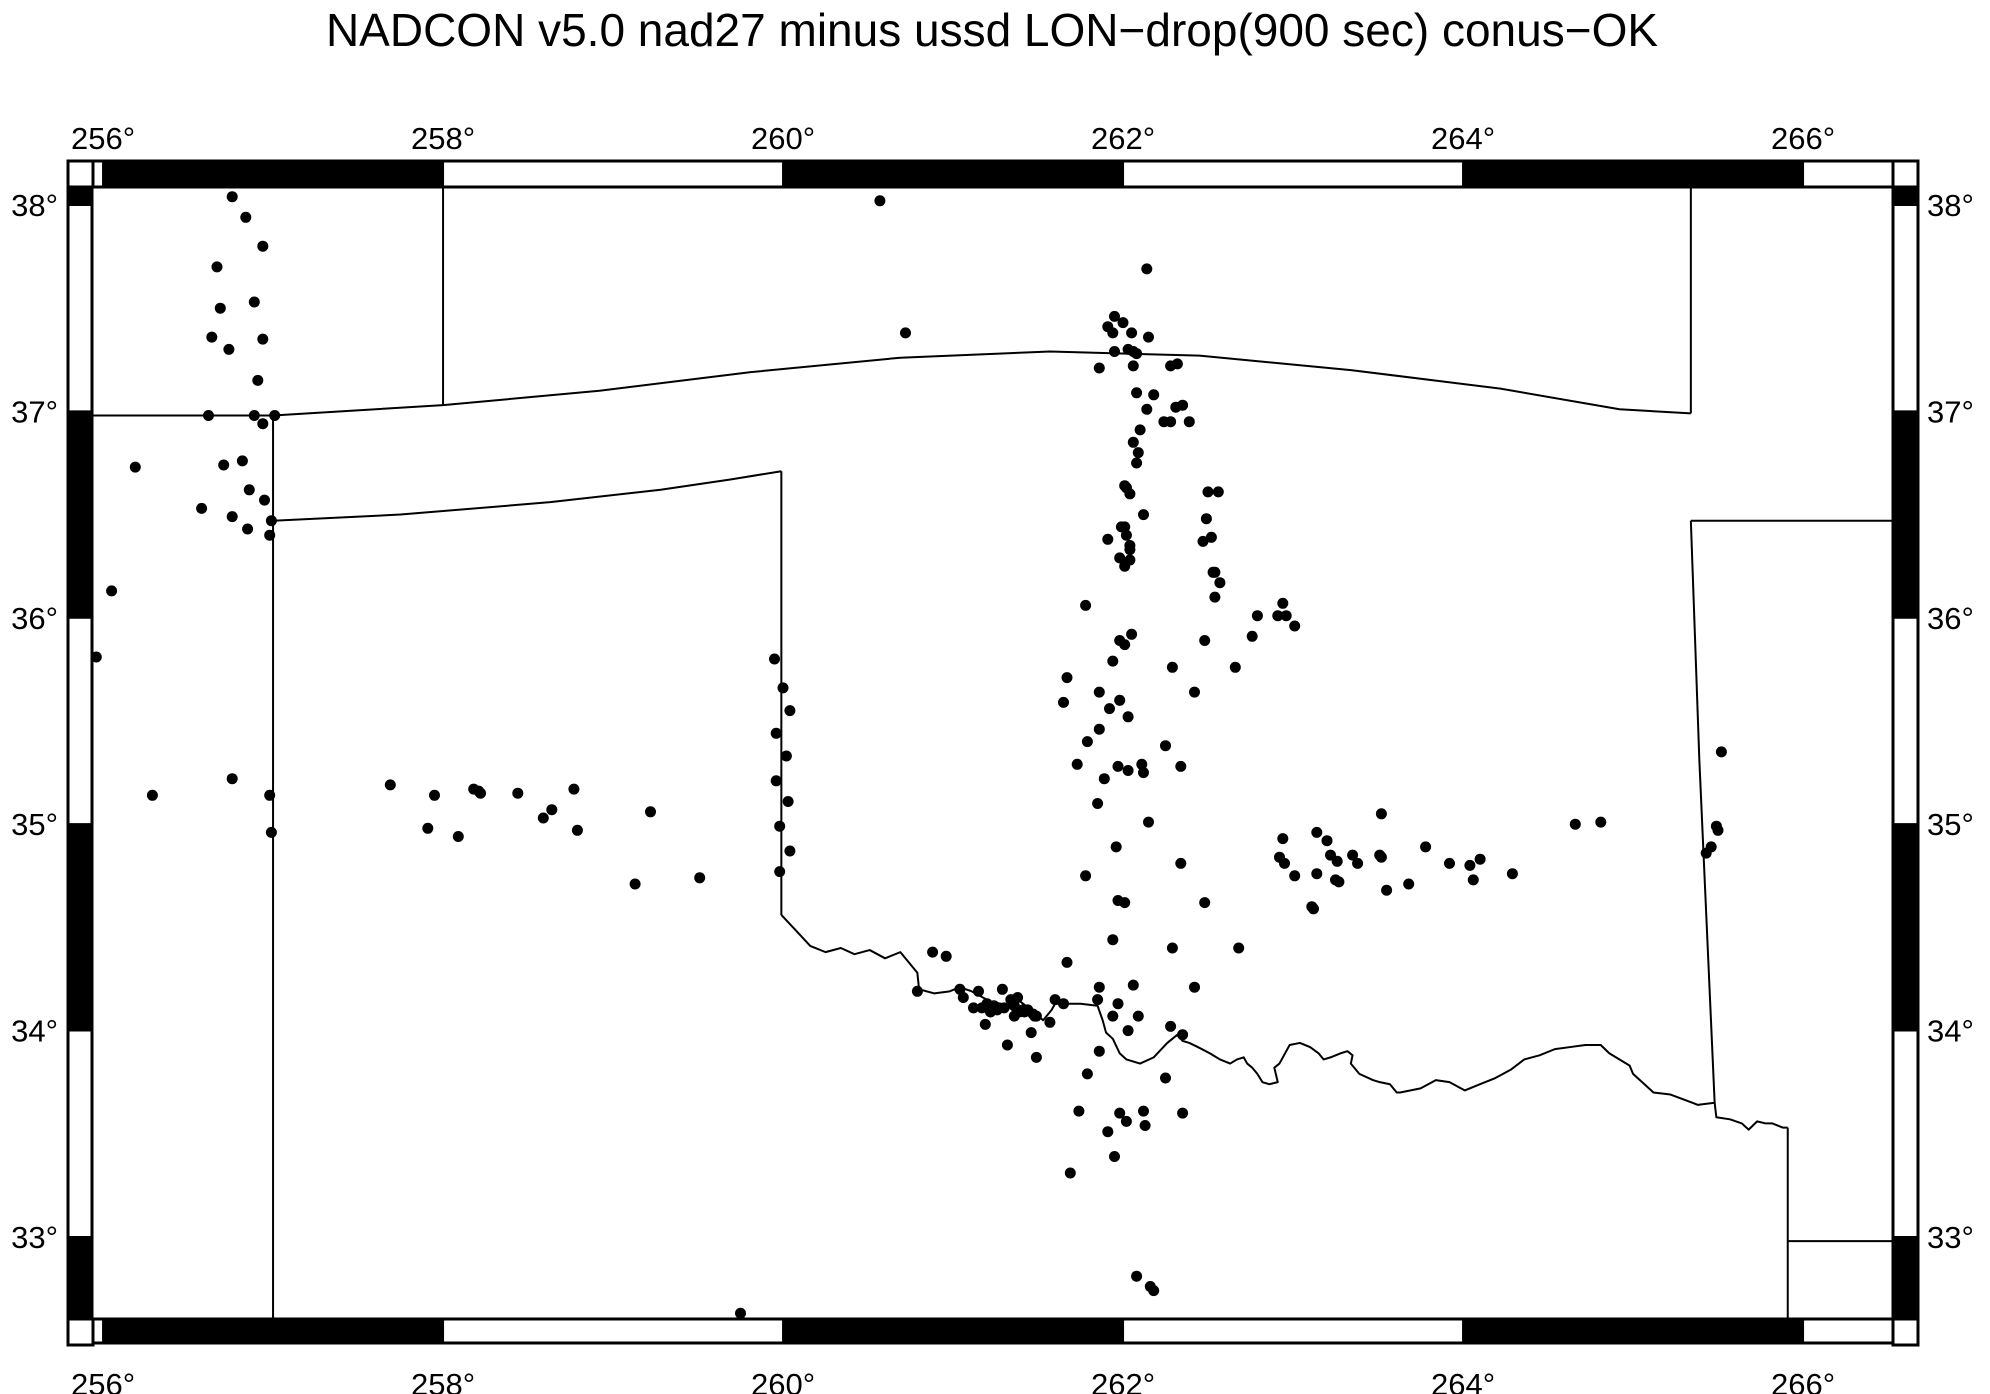 The width and height of the screenshot is (1990, 1394). I want to click on frame-band-left, so click(80, 753).